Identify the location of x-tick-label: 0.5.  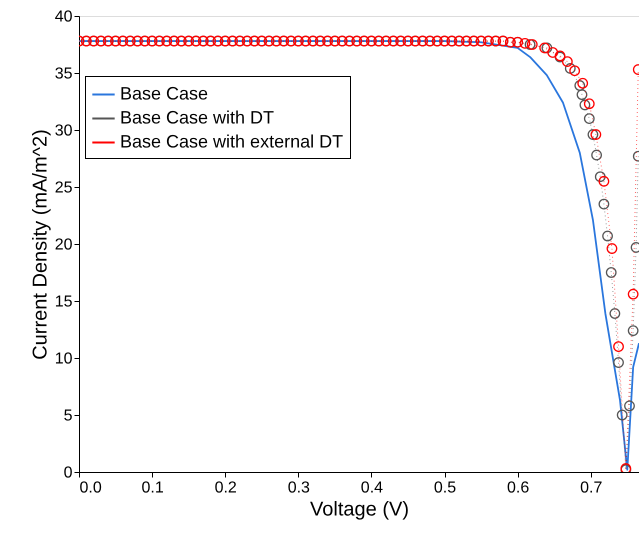
(445, 488).